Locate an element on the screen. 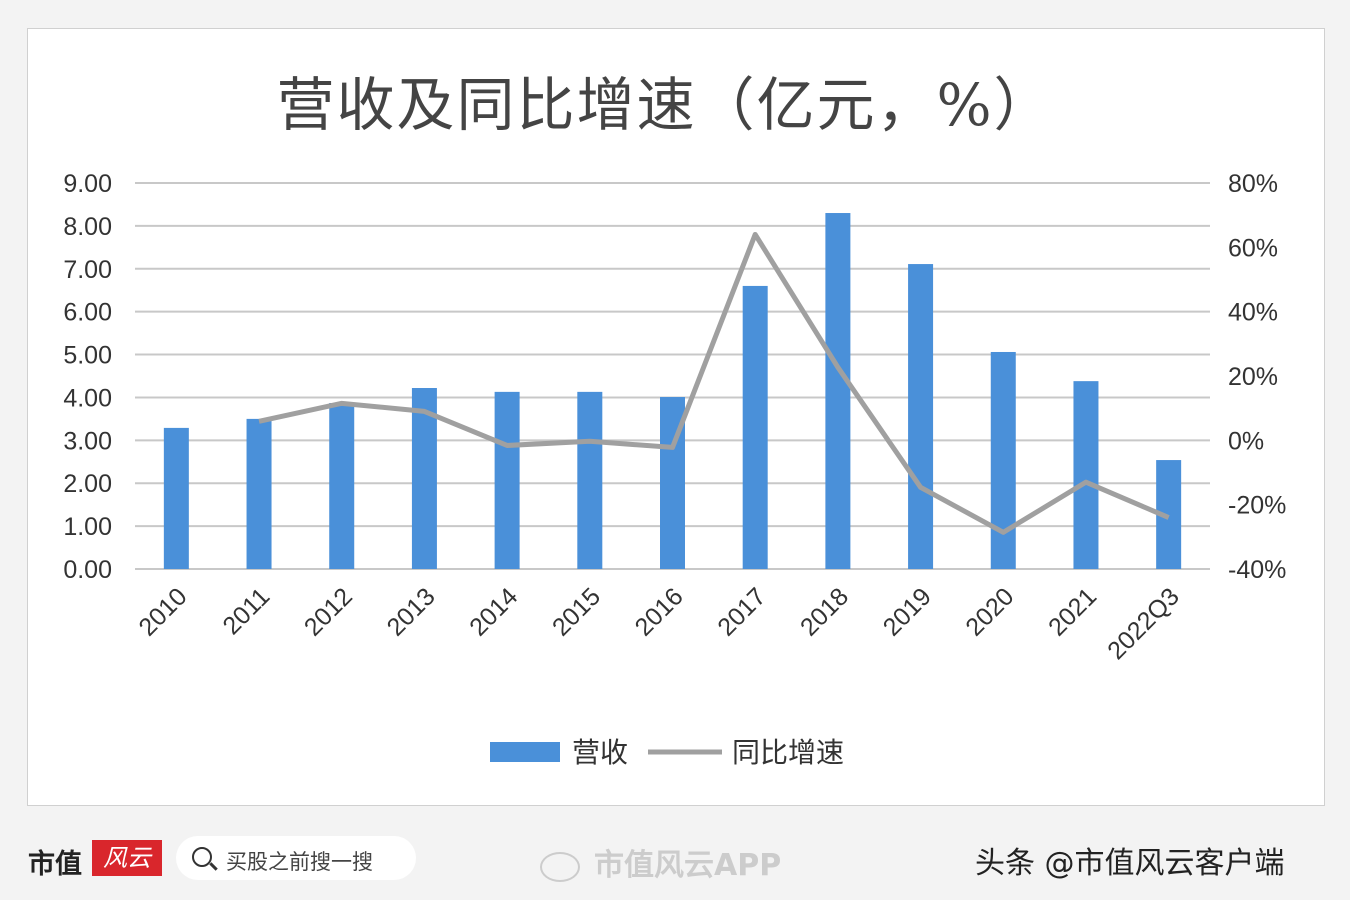  x-tick: 2016 is located at coordinates (659, 611).